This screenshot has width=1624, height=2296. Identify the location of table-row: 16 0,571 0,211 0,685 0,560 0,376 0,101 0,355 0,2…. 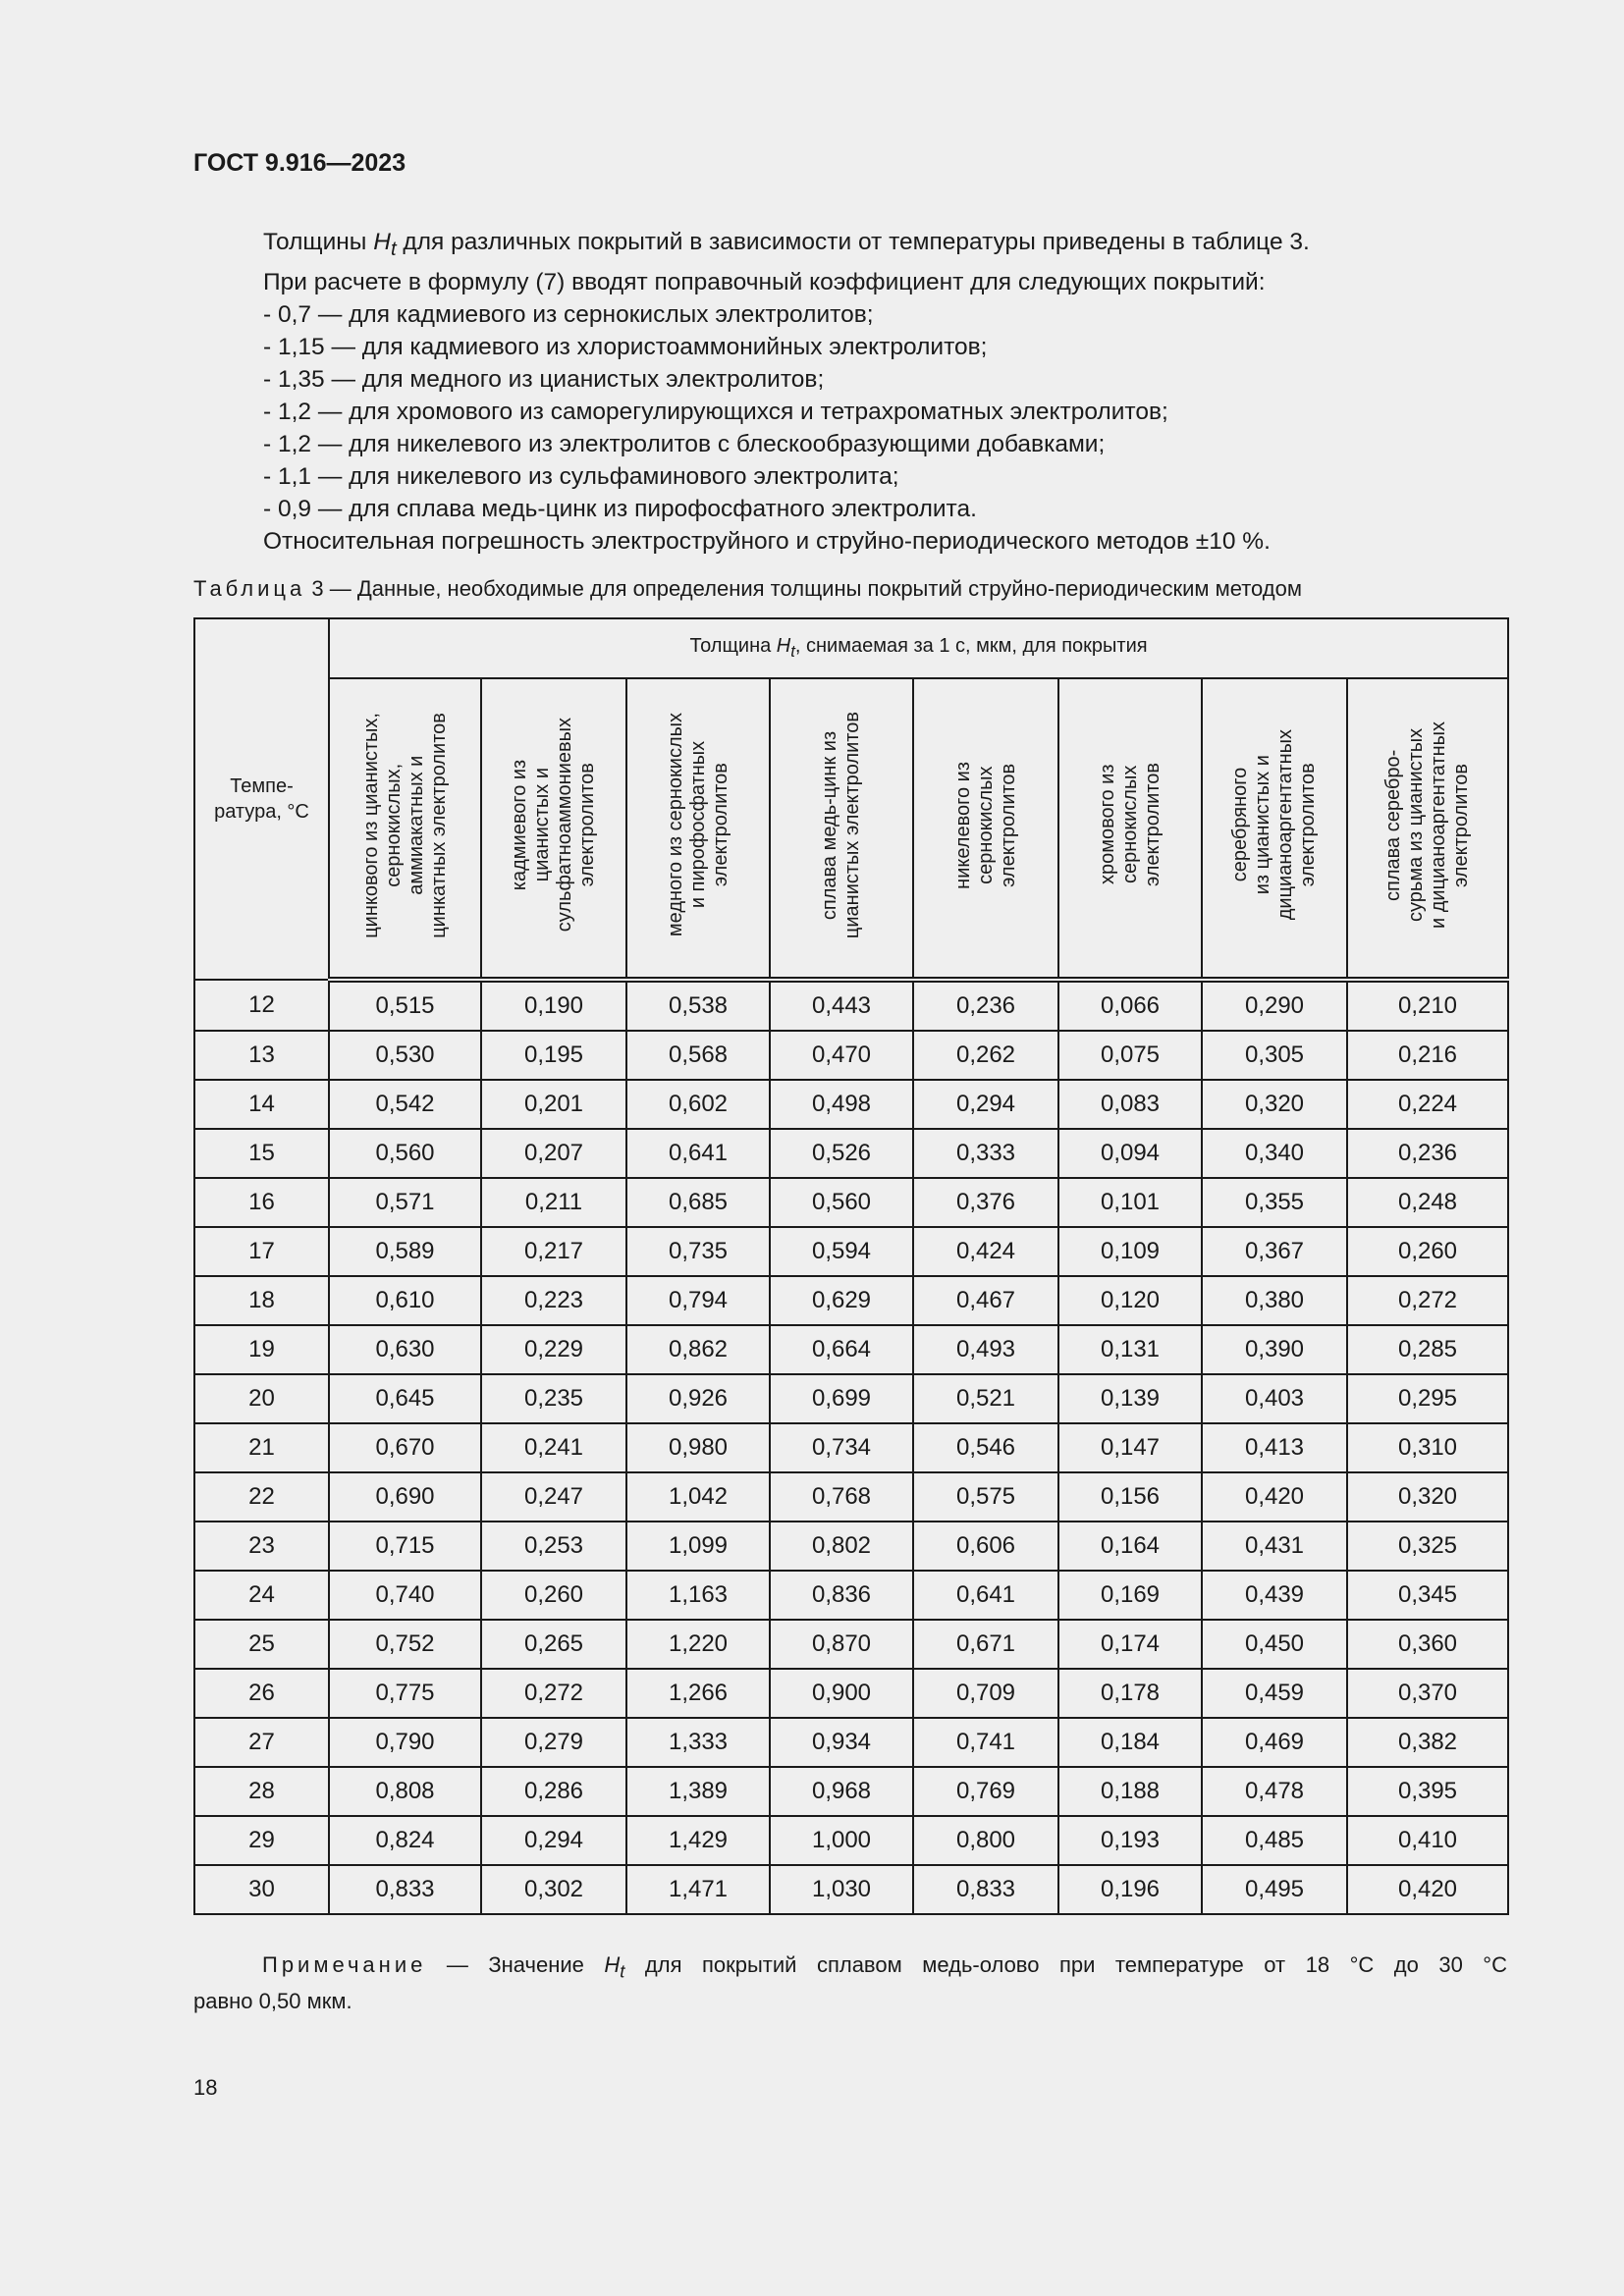
(851, 1202).